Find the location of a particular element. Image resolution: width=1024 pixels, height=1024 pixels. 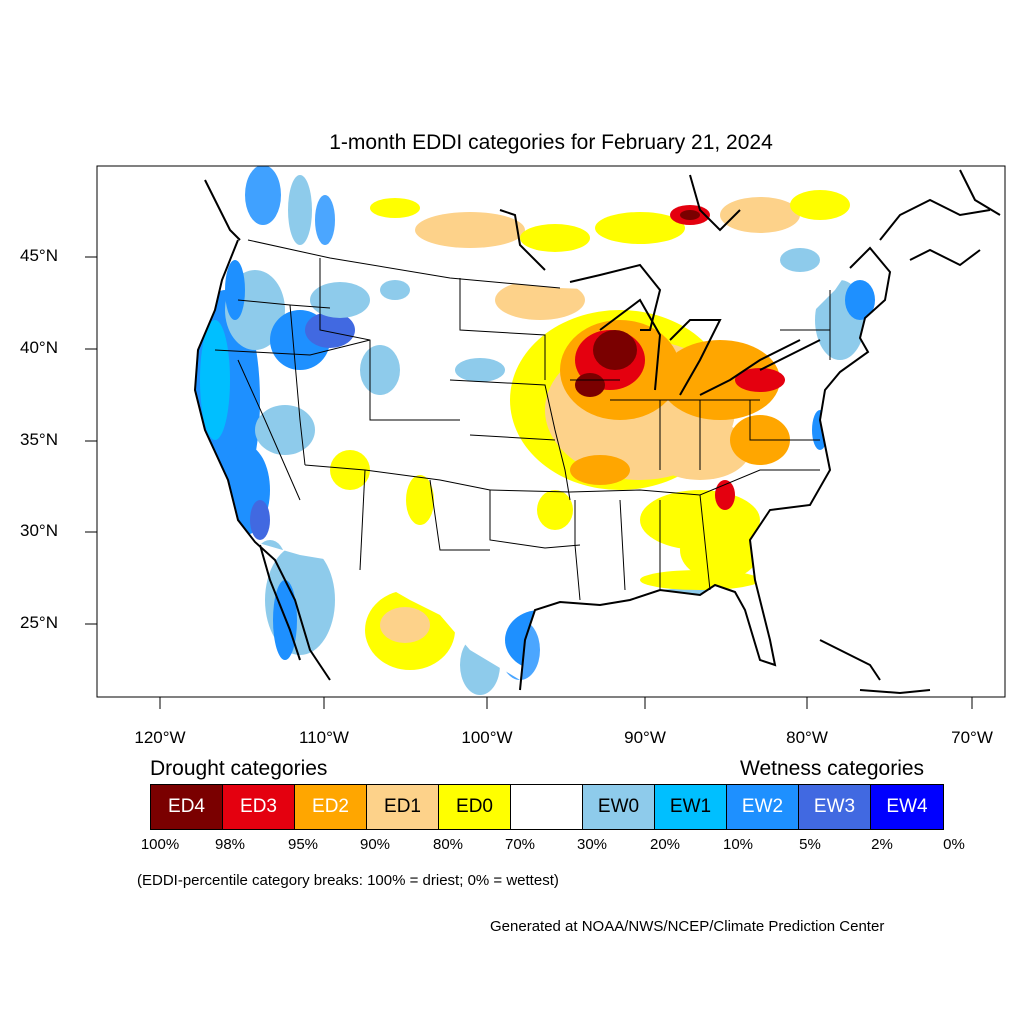

lon-label-70: 70°W is located at coordinates (972, 737).